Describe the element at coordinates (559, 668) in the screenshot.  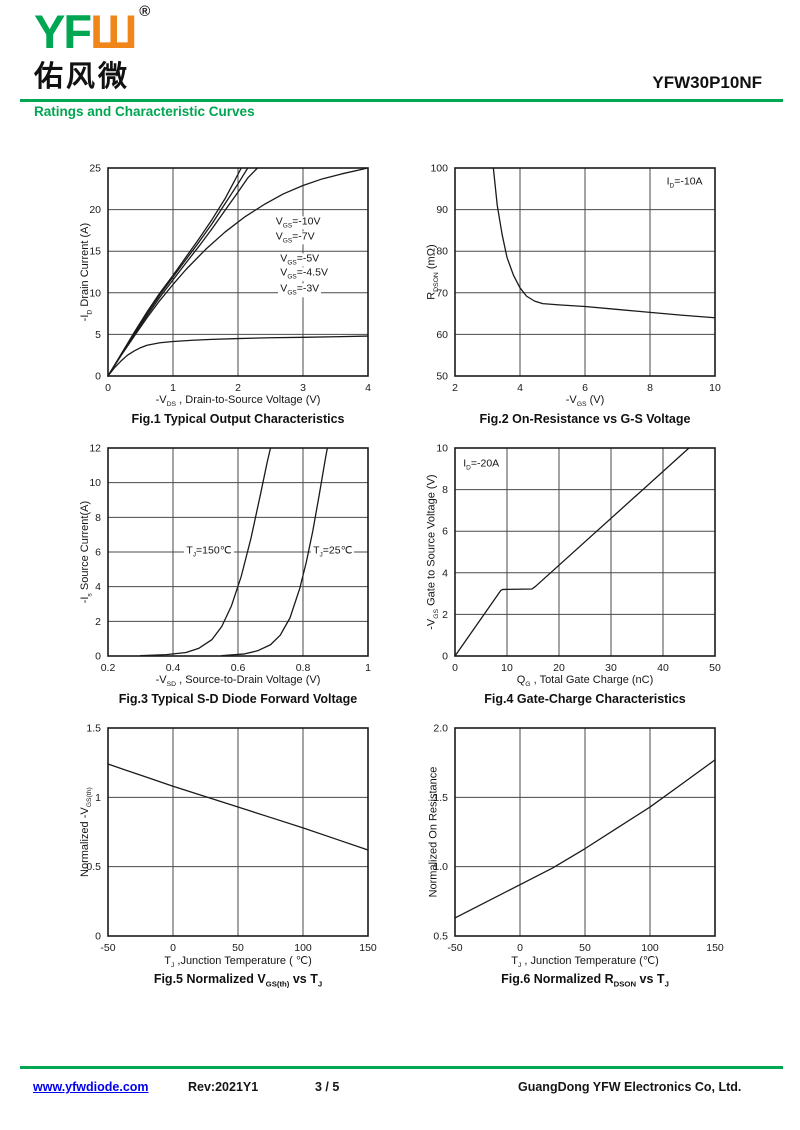
I see `x-tick-label: 20` at that location.